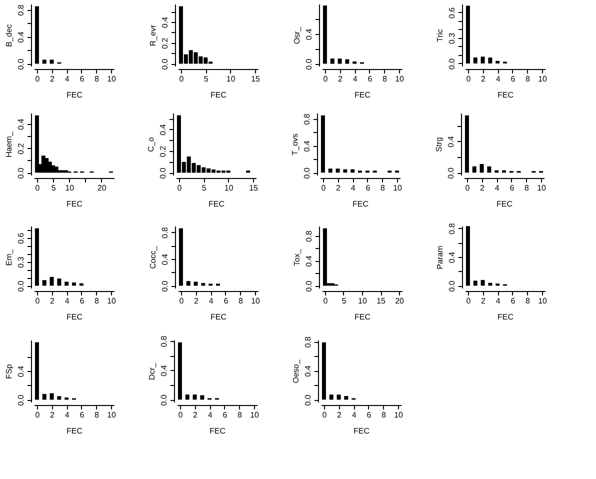 This screenshot has height=479, width=596. I want to click on y-axis-title: Dcr_, so click(152, 371).